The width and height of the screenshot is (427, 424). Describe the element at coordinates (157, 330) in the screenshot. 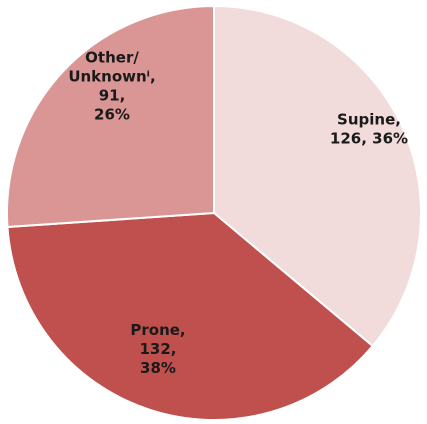

I see `slice-label-line: Prone,` at that location.